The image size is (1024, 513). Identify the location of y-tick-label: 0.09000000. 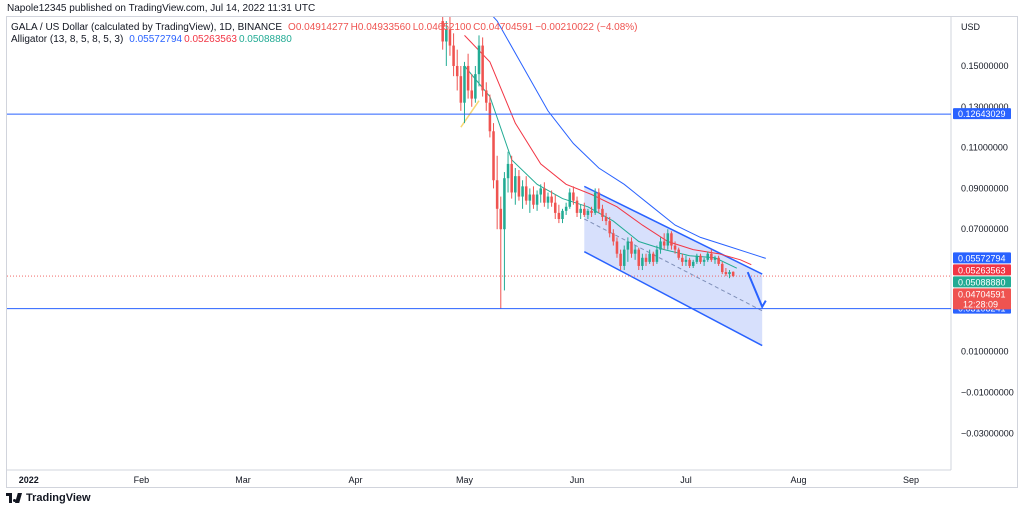
(985, 188).